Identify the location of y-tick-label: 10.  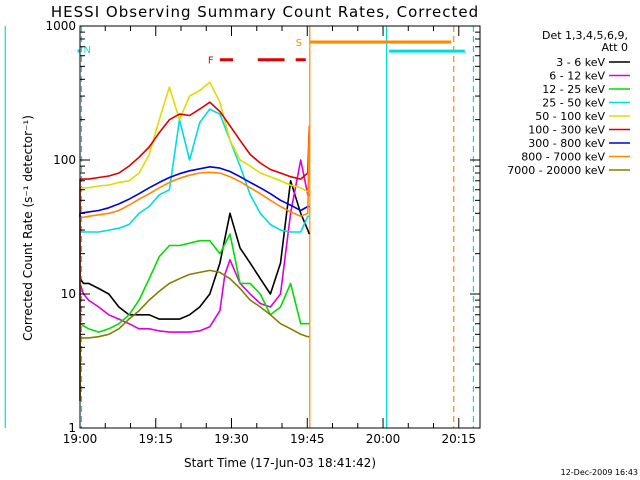
(68, 294).